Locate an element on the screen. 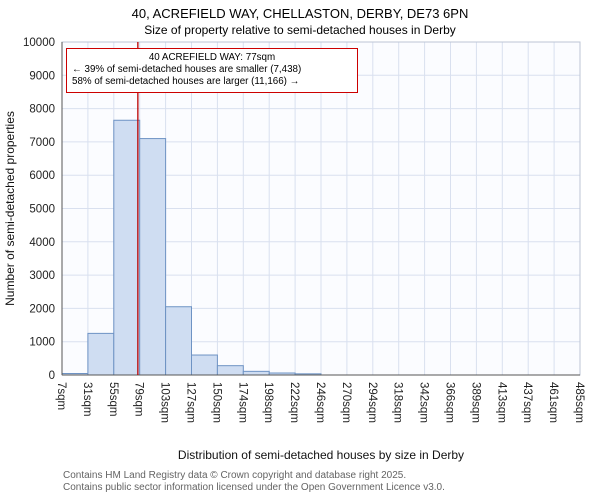 This screenshot has width=600, height=500. svg-text: 174sqm is located at coordinates (242, 402).